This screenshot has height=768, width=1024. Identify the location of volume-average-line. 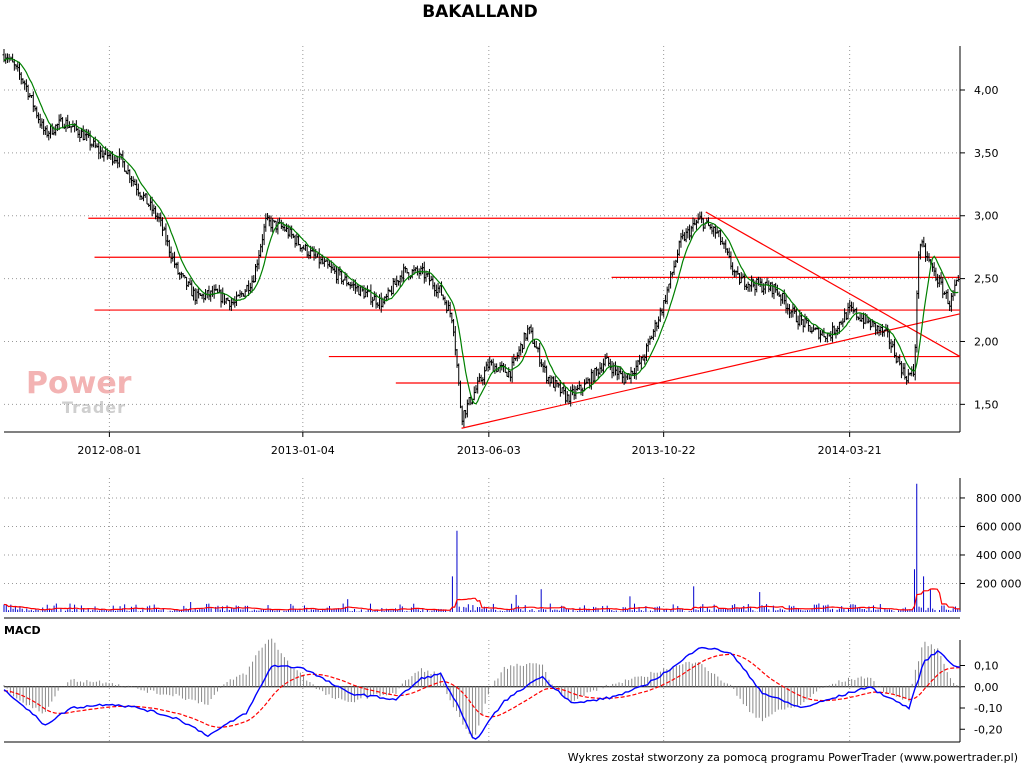
(482, 599).